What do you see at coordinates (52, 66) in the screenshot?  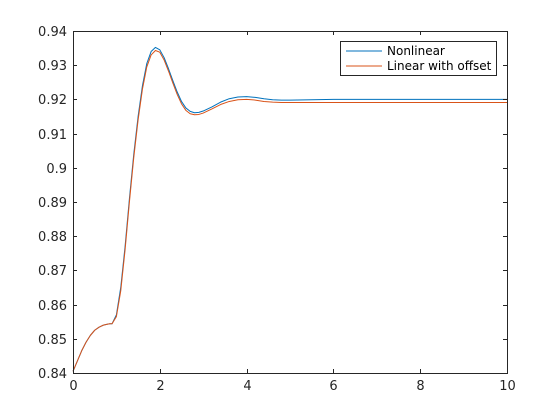 I see `y-tick-label: 0.93` at bounding box center [52, 66].